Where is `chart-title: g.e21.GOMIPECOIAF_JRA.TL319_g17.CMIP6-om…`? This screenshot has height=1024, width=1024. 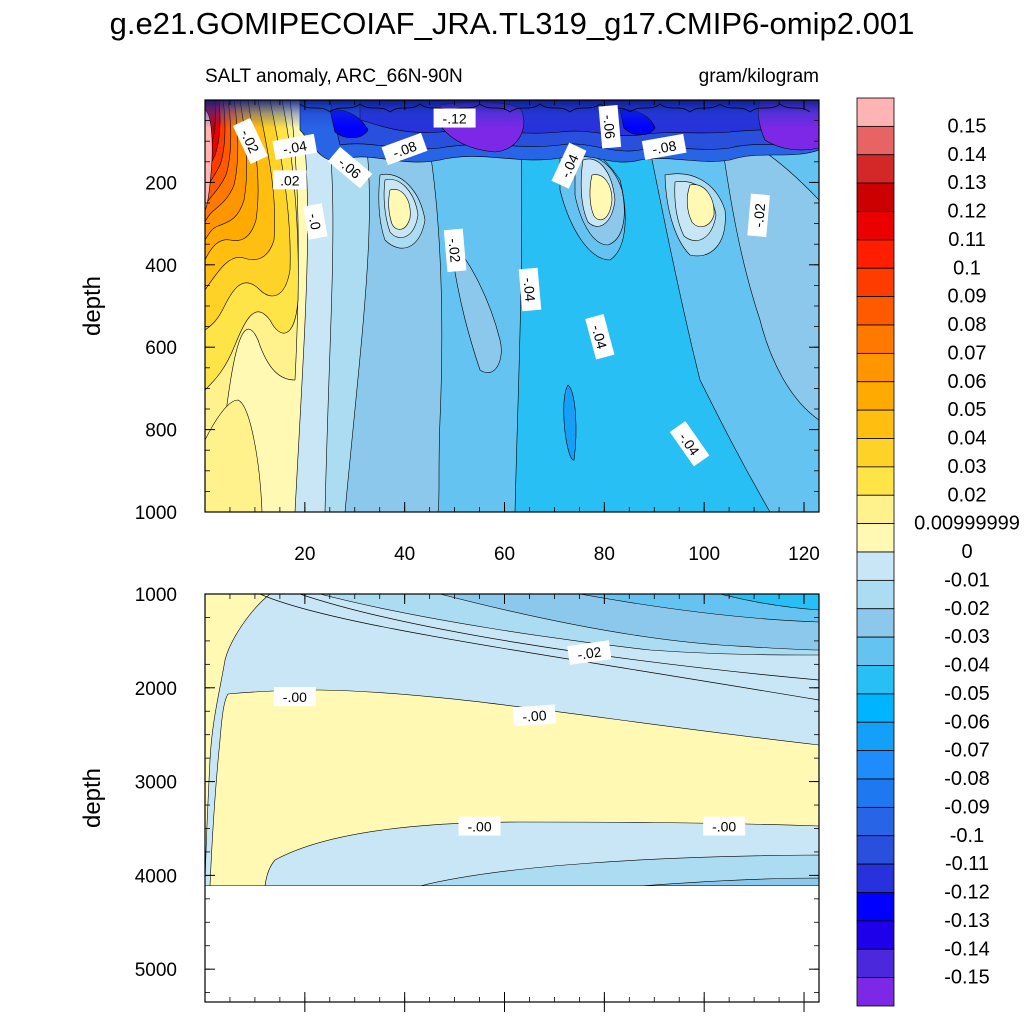 chart-title: g.e21.GOMIPECOIAF_JRA.TL319_g17.CMIP6-om… is located at coordinates (512, 23).